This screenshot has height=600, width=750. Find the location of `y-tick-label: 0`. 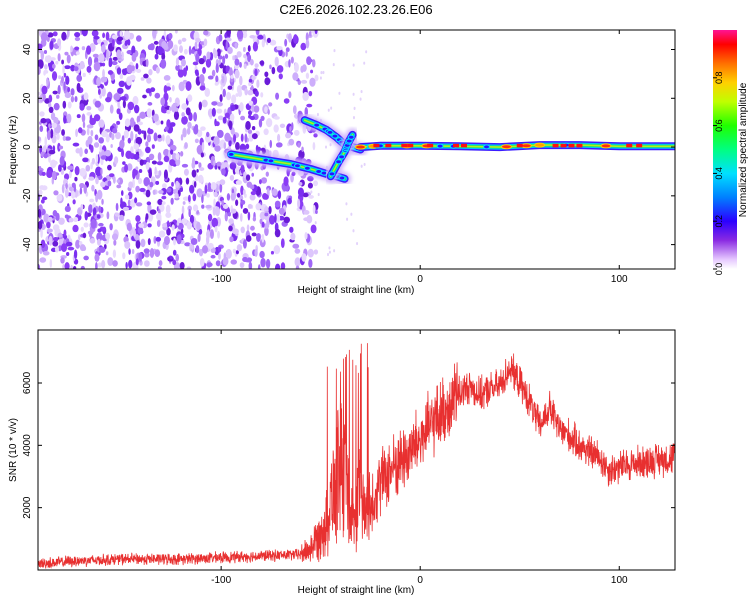

y-tick-label: 0 is located at coordinates (27, 147).